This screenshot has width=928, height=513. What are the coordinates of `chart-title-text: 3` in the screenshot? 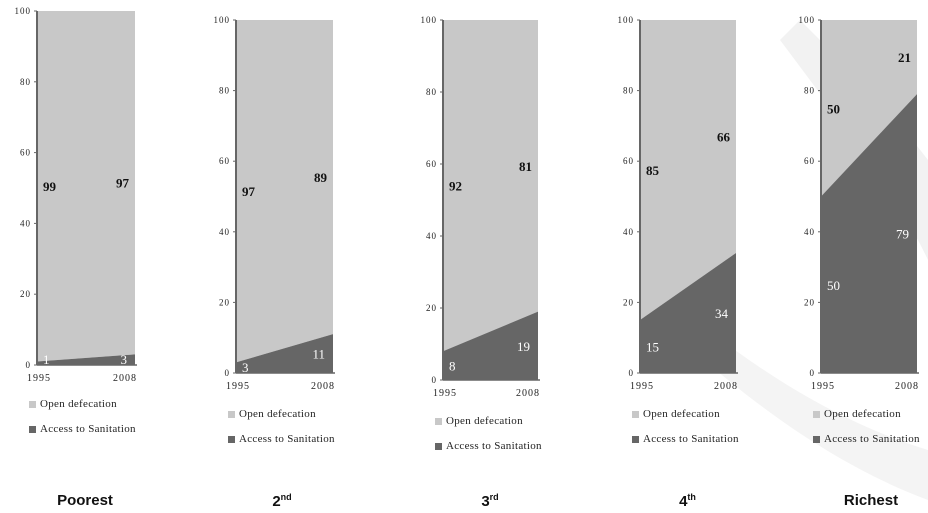 It's located at (485, 501).